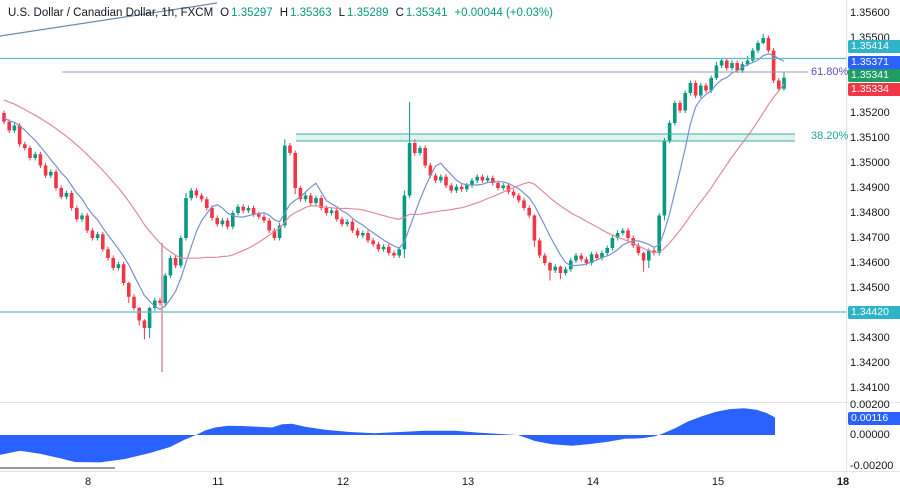 The image size is (900, 491). What do you see at coordinates (718, 482) in the screenshot?
I see `time-axis-label: 15` at bounding box center [718, 482].